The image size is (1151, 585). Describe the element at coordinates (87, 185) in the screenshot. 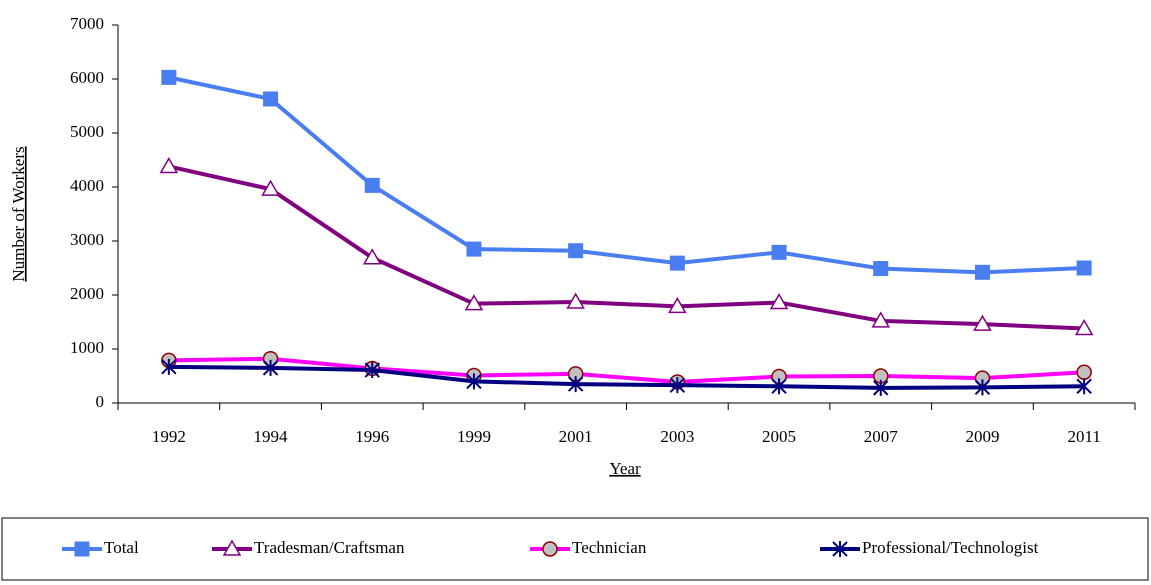

I see `y-tick-label: 4000` at that location.